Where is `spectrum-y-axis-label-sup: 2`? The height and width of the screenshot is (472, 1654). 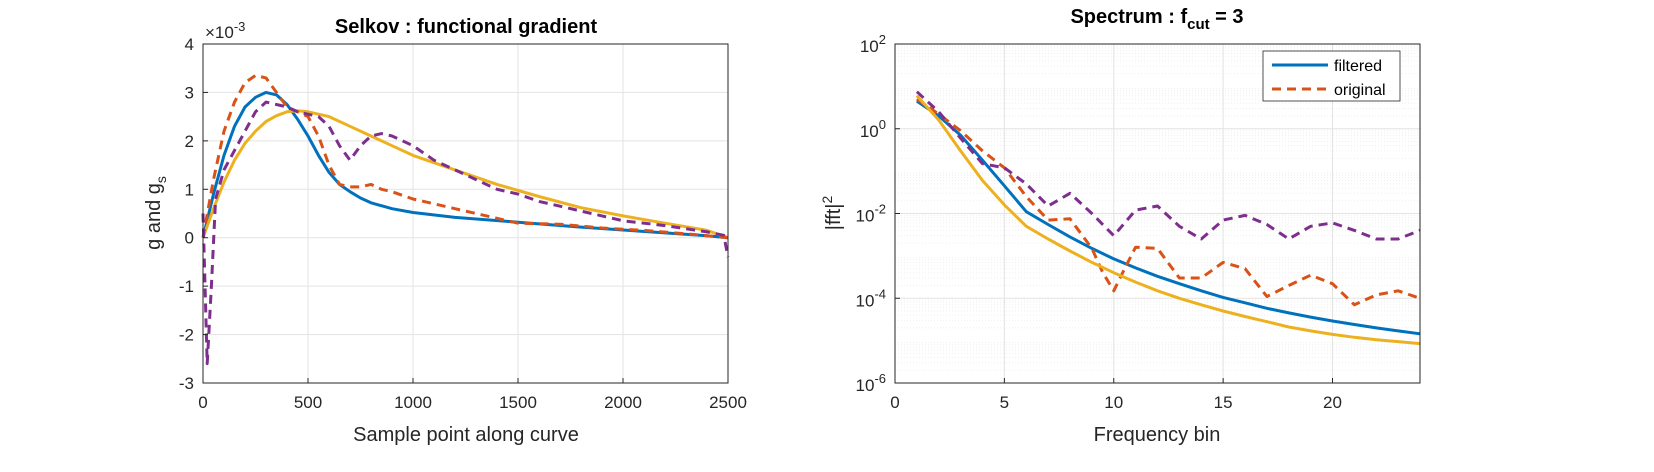
spectrum-y-axis-label-sup: 2 is located at coordinates (827, 200).